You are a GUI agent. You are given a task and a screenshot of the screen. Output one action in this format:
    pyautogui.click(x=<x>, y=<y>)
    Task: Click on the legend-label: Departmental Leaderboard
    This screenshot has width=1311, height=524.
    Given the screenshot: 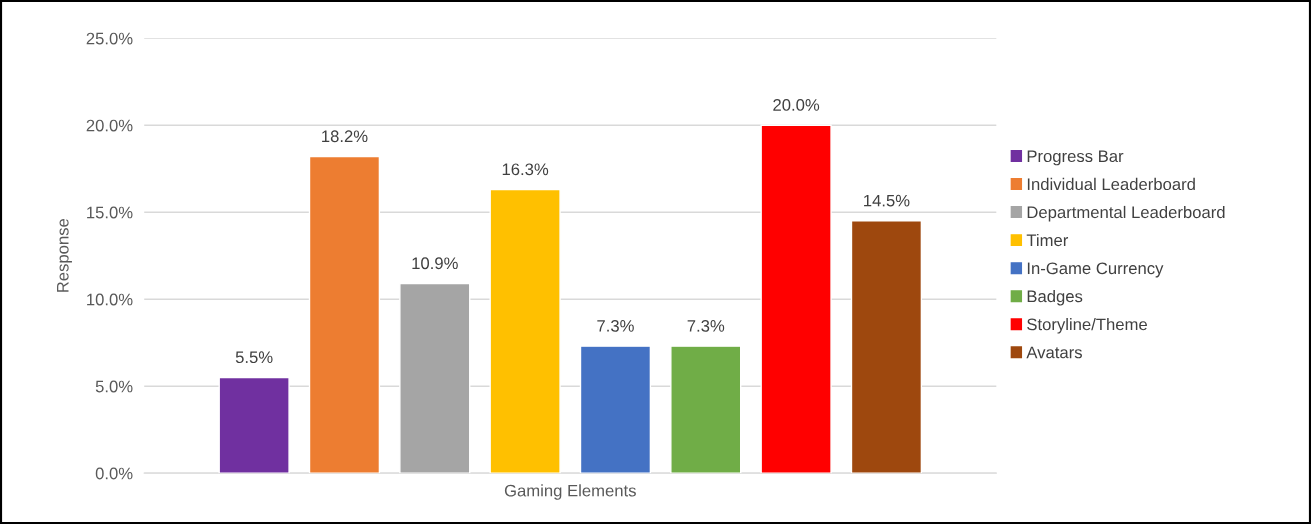 What is the action you would take?
    pyautogui.click(x=1126, y=213)
    